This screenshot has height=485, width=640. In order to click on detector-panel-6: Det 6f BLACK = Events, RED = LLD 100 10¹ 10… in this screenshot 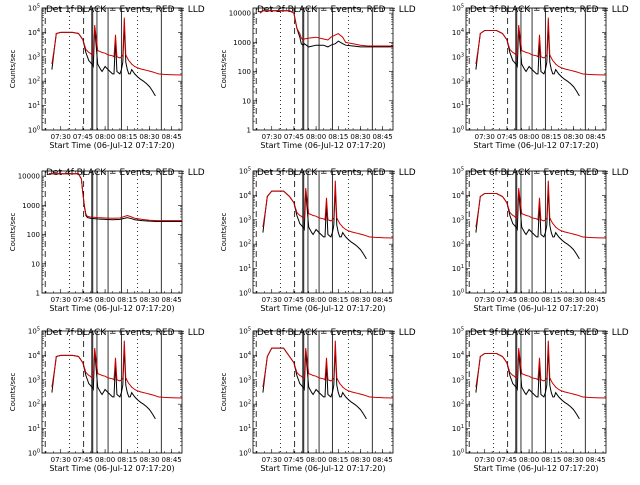, I will do `click(540, 240)`.